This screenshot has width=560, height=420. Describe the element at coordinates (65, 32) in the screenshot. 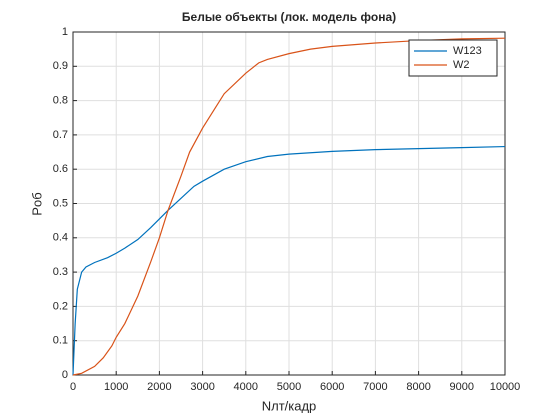

I see `y-tick-label: 1` at that location.